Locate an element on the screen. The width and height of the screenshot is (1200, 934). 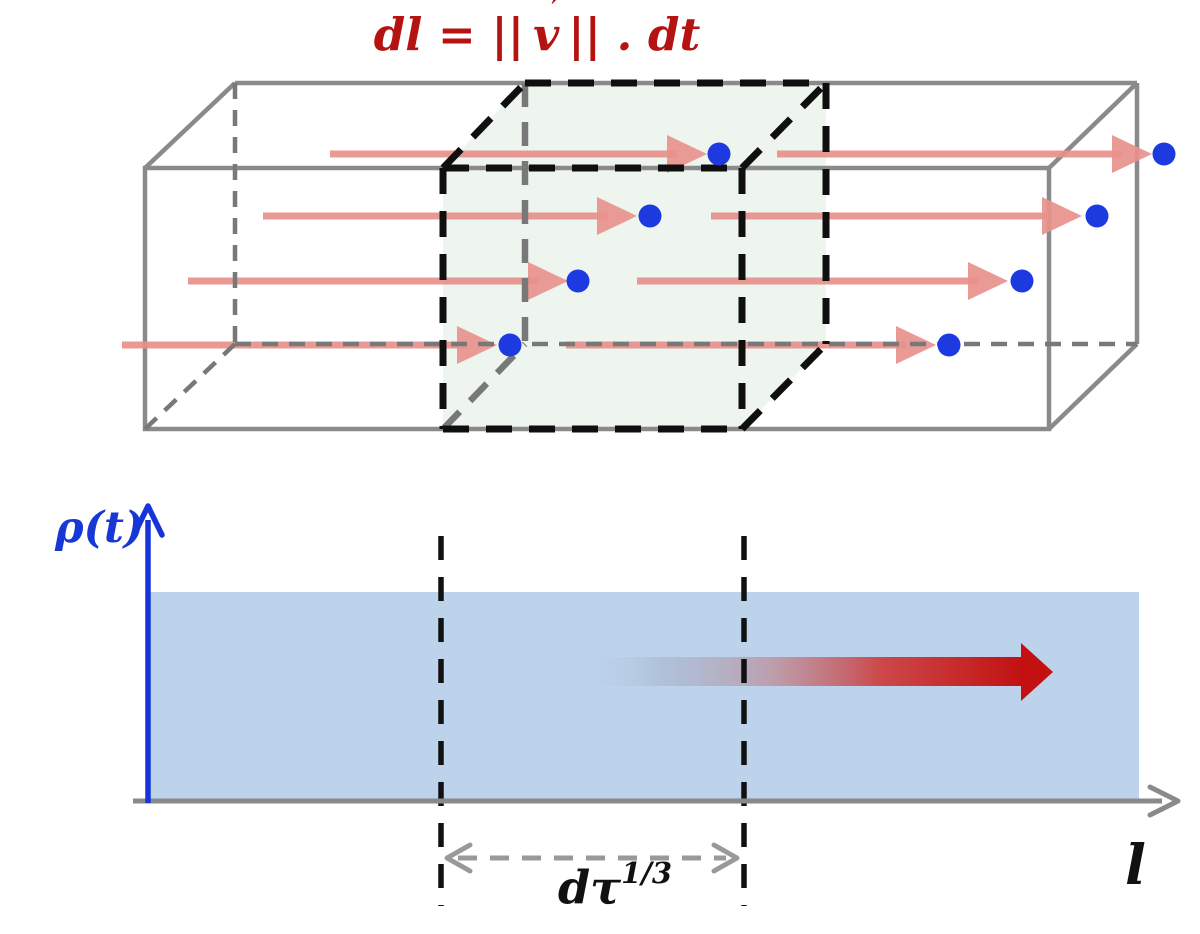
interval-label: dτ1/3 is located at coordinates (615, 885).